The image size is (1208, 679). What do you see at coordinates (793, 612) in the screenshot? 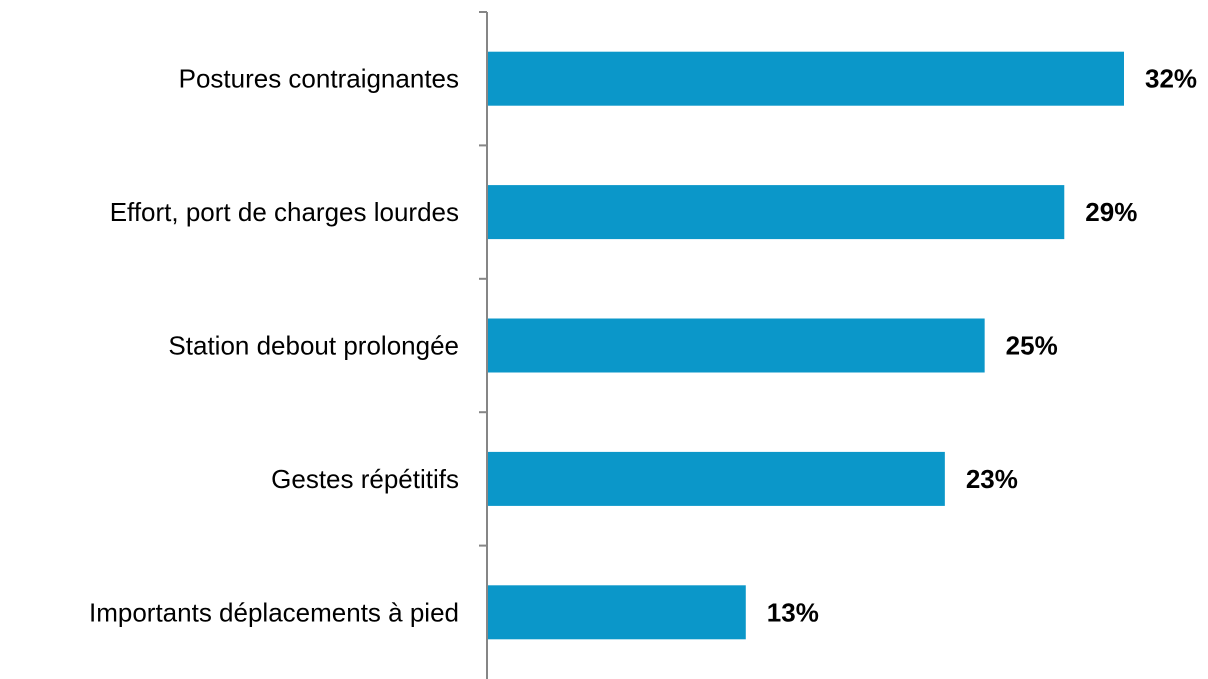
I see `value-label: 13%` at bounding box center [793, 612].